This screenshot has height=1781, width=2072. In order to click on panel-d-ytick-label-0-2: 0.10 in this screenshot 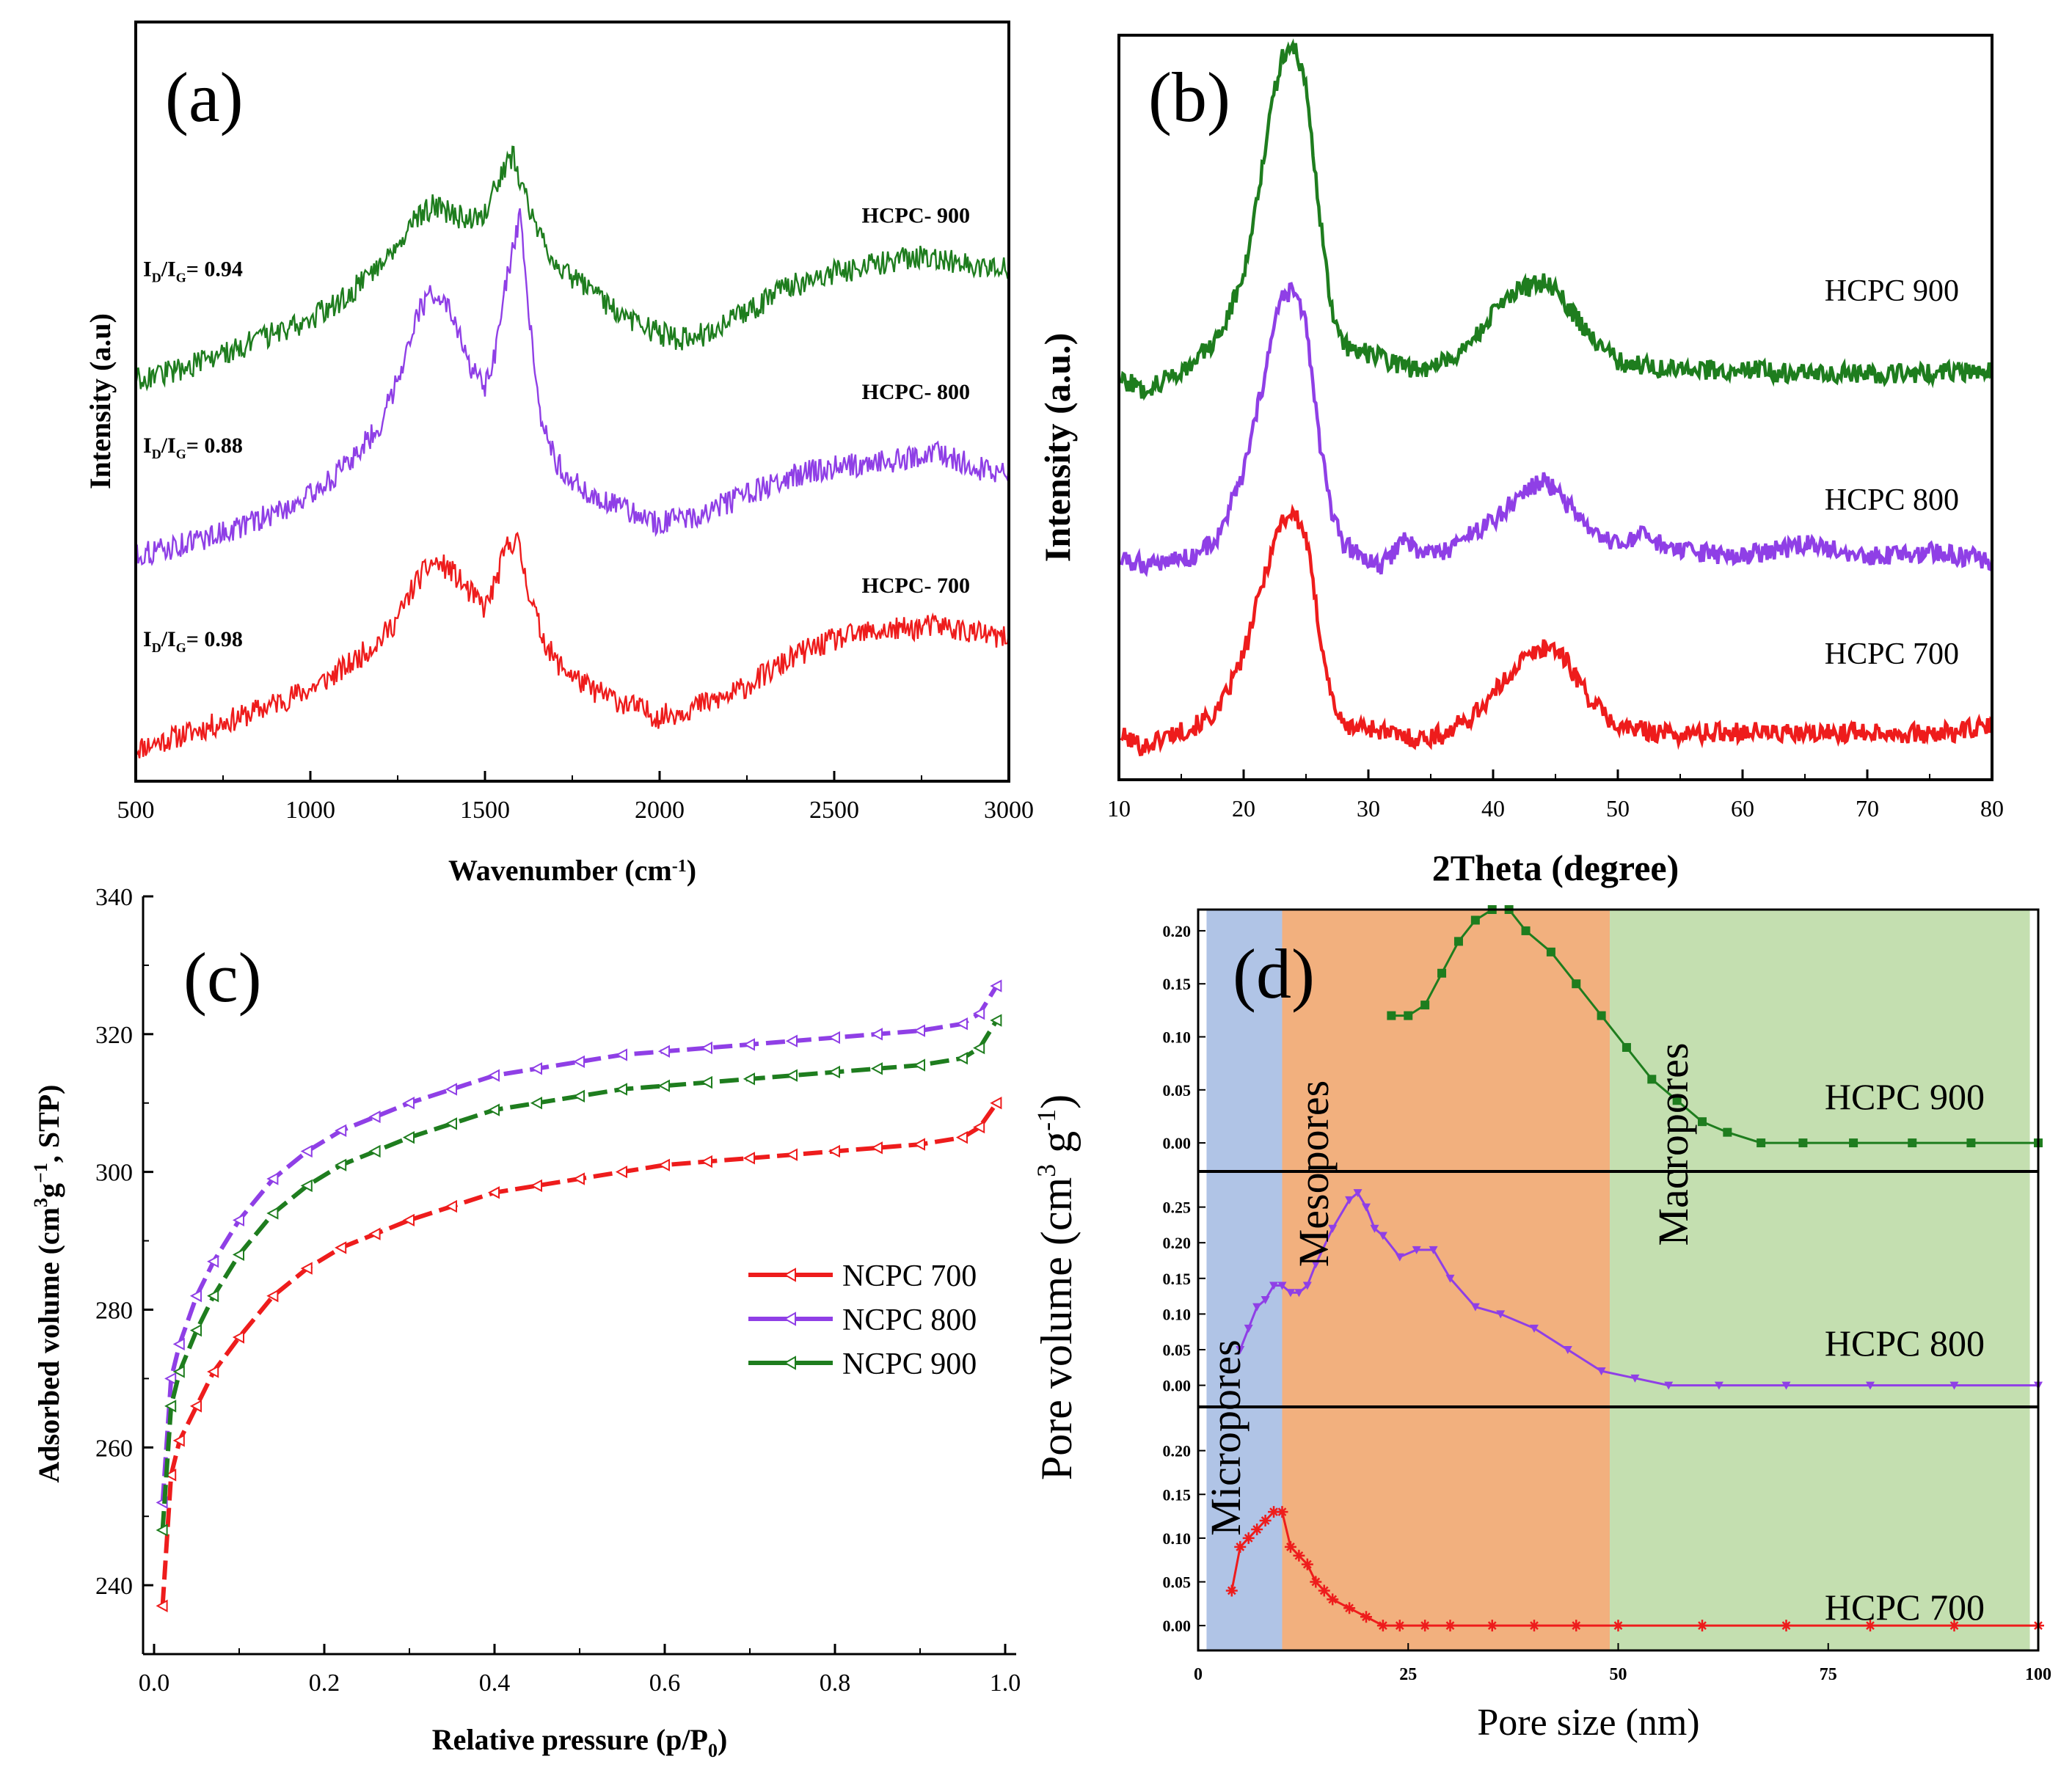, I will do `click(1177, 1037)`.